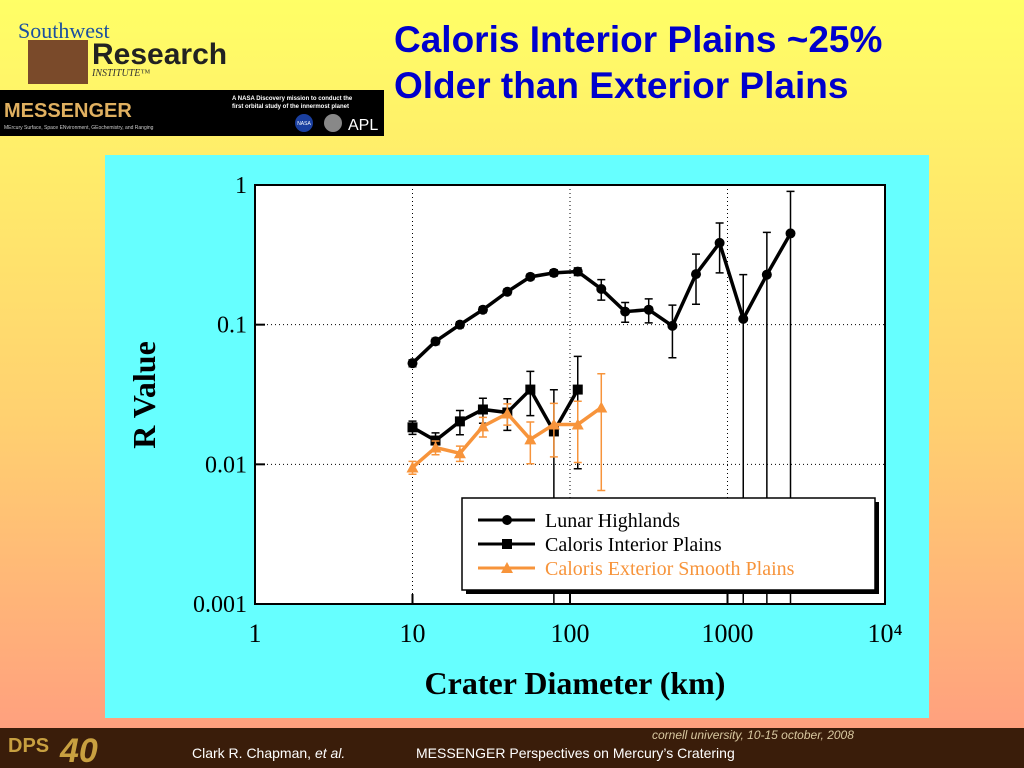  I want to click on x-tick-label: 1000, so click(728, 633).